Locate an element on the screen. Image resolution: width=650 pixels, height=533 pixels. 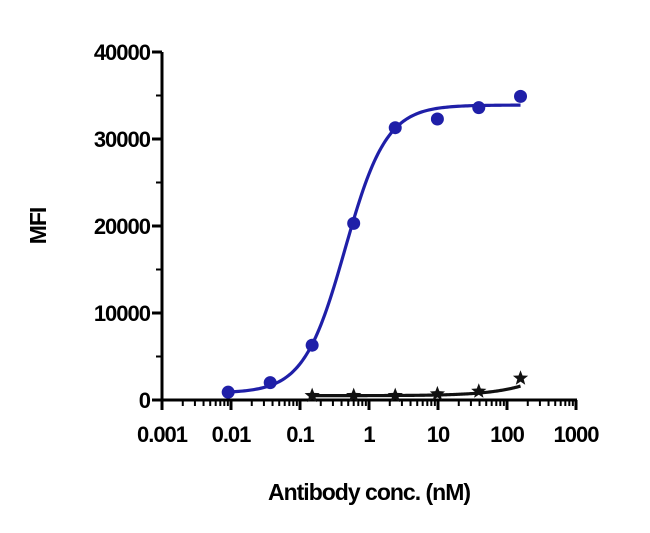
x-tick-label: 0.001 is located at coordinates (162, 434).